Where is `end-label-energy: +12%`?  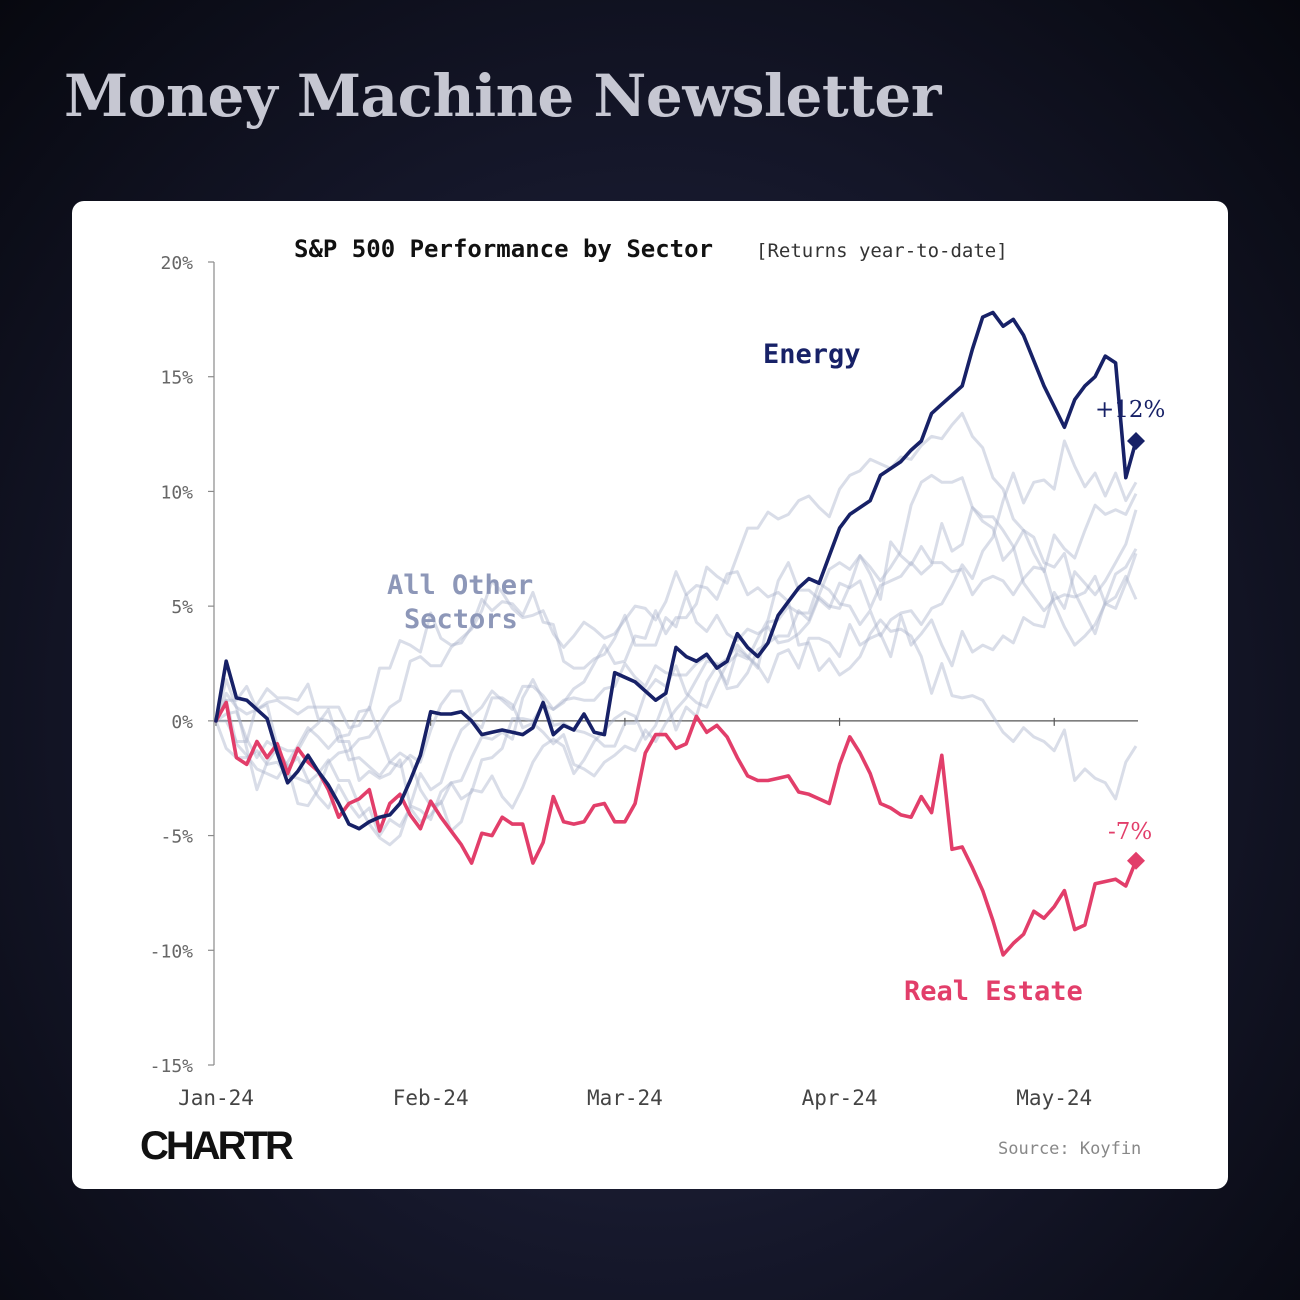
end-label-energy: +12% is located at coordinates (1130, 410).